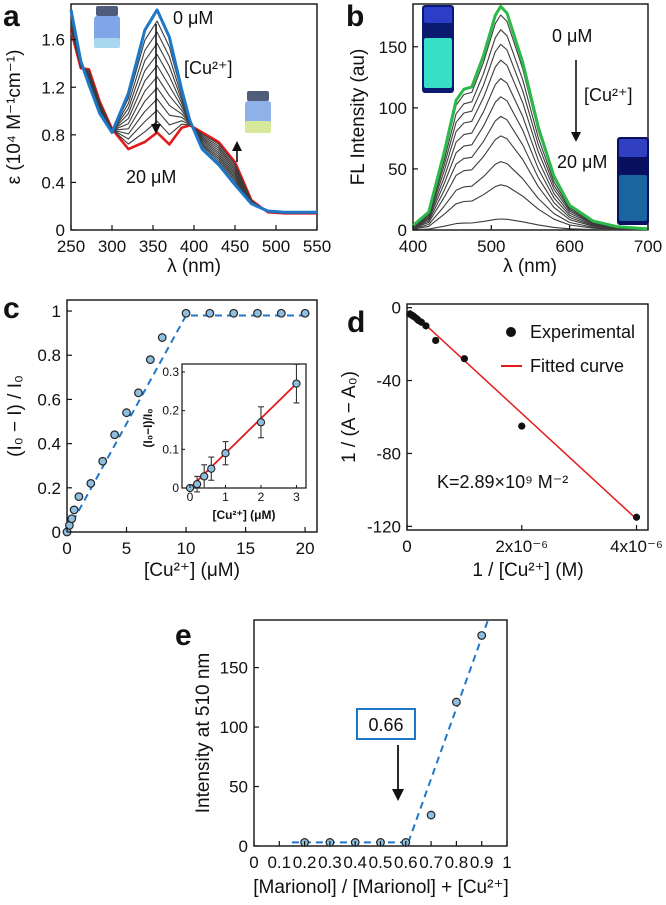 This screenshot has height=905, width=666. I want to click on panel-e-label: e, so click(183, 635).